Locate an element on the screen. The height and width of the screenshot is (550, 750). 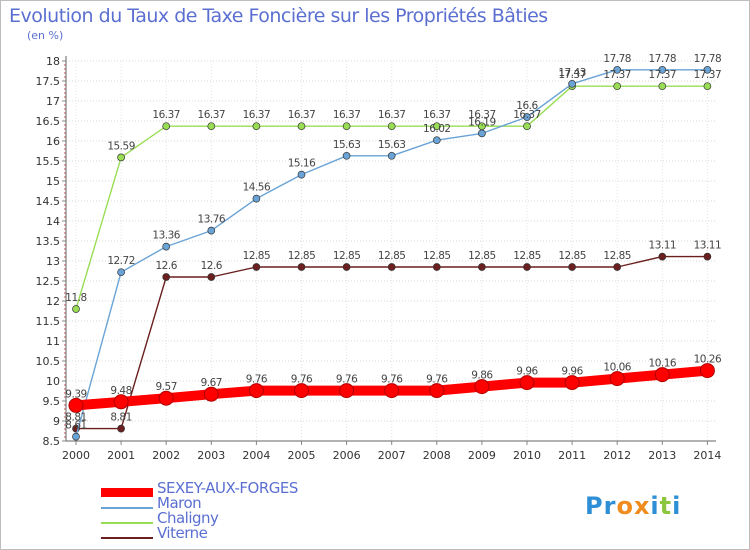
x-tick-label: 2006 is located at coordinates (347, 455).